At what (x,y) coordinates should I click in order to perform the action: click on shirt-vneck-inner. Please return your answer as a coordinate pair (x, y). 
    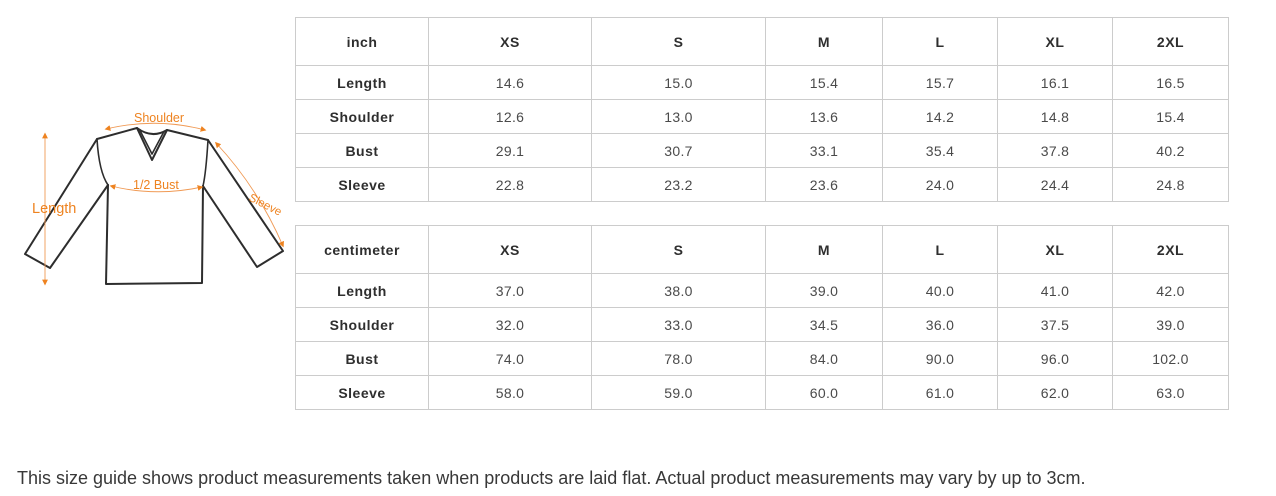
    Looking at the image, I should click on (152, 142).